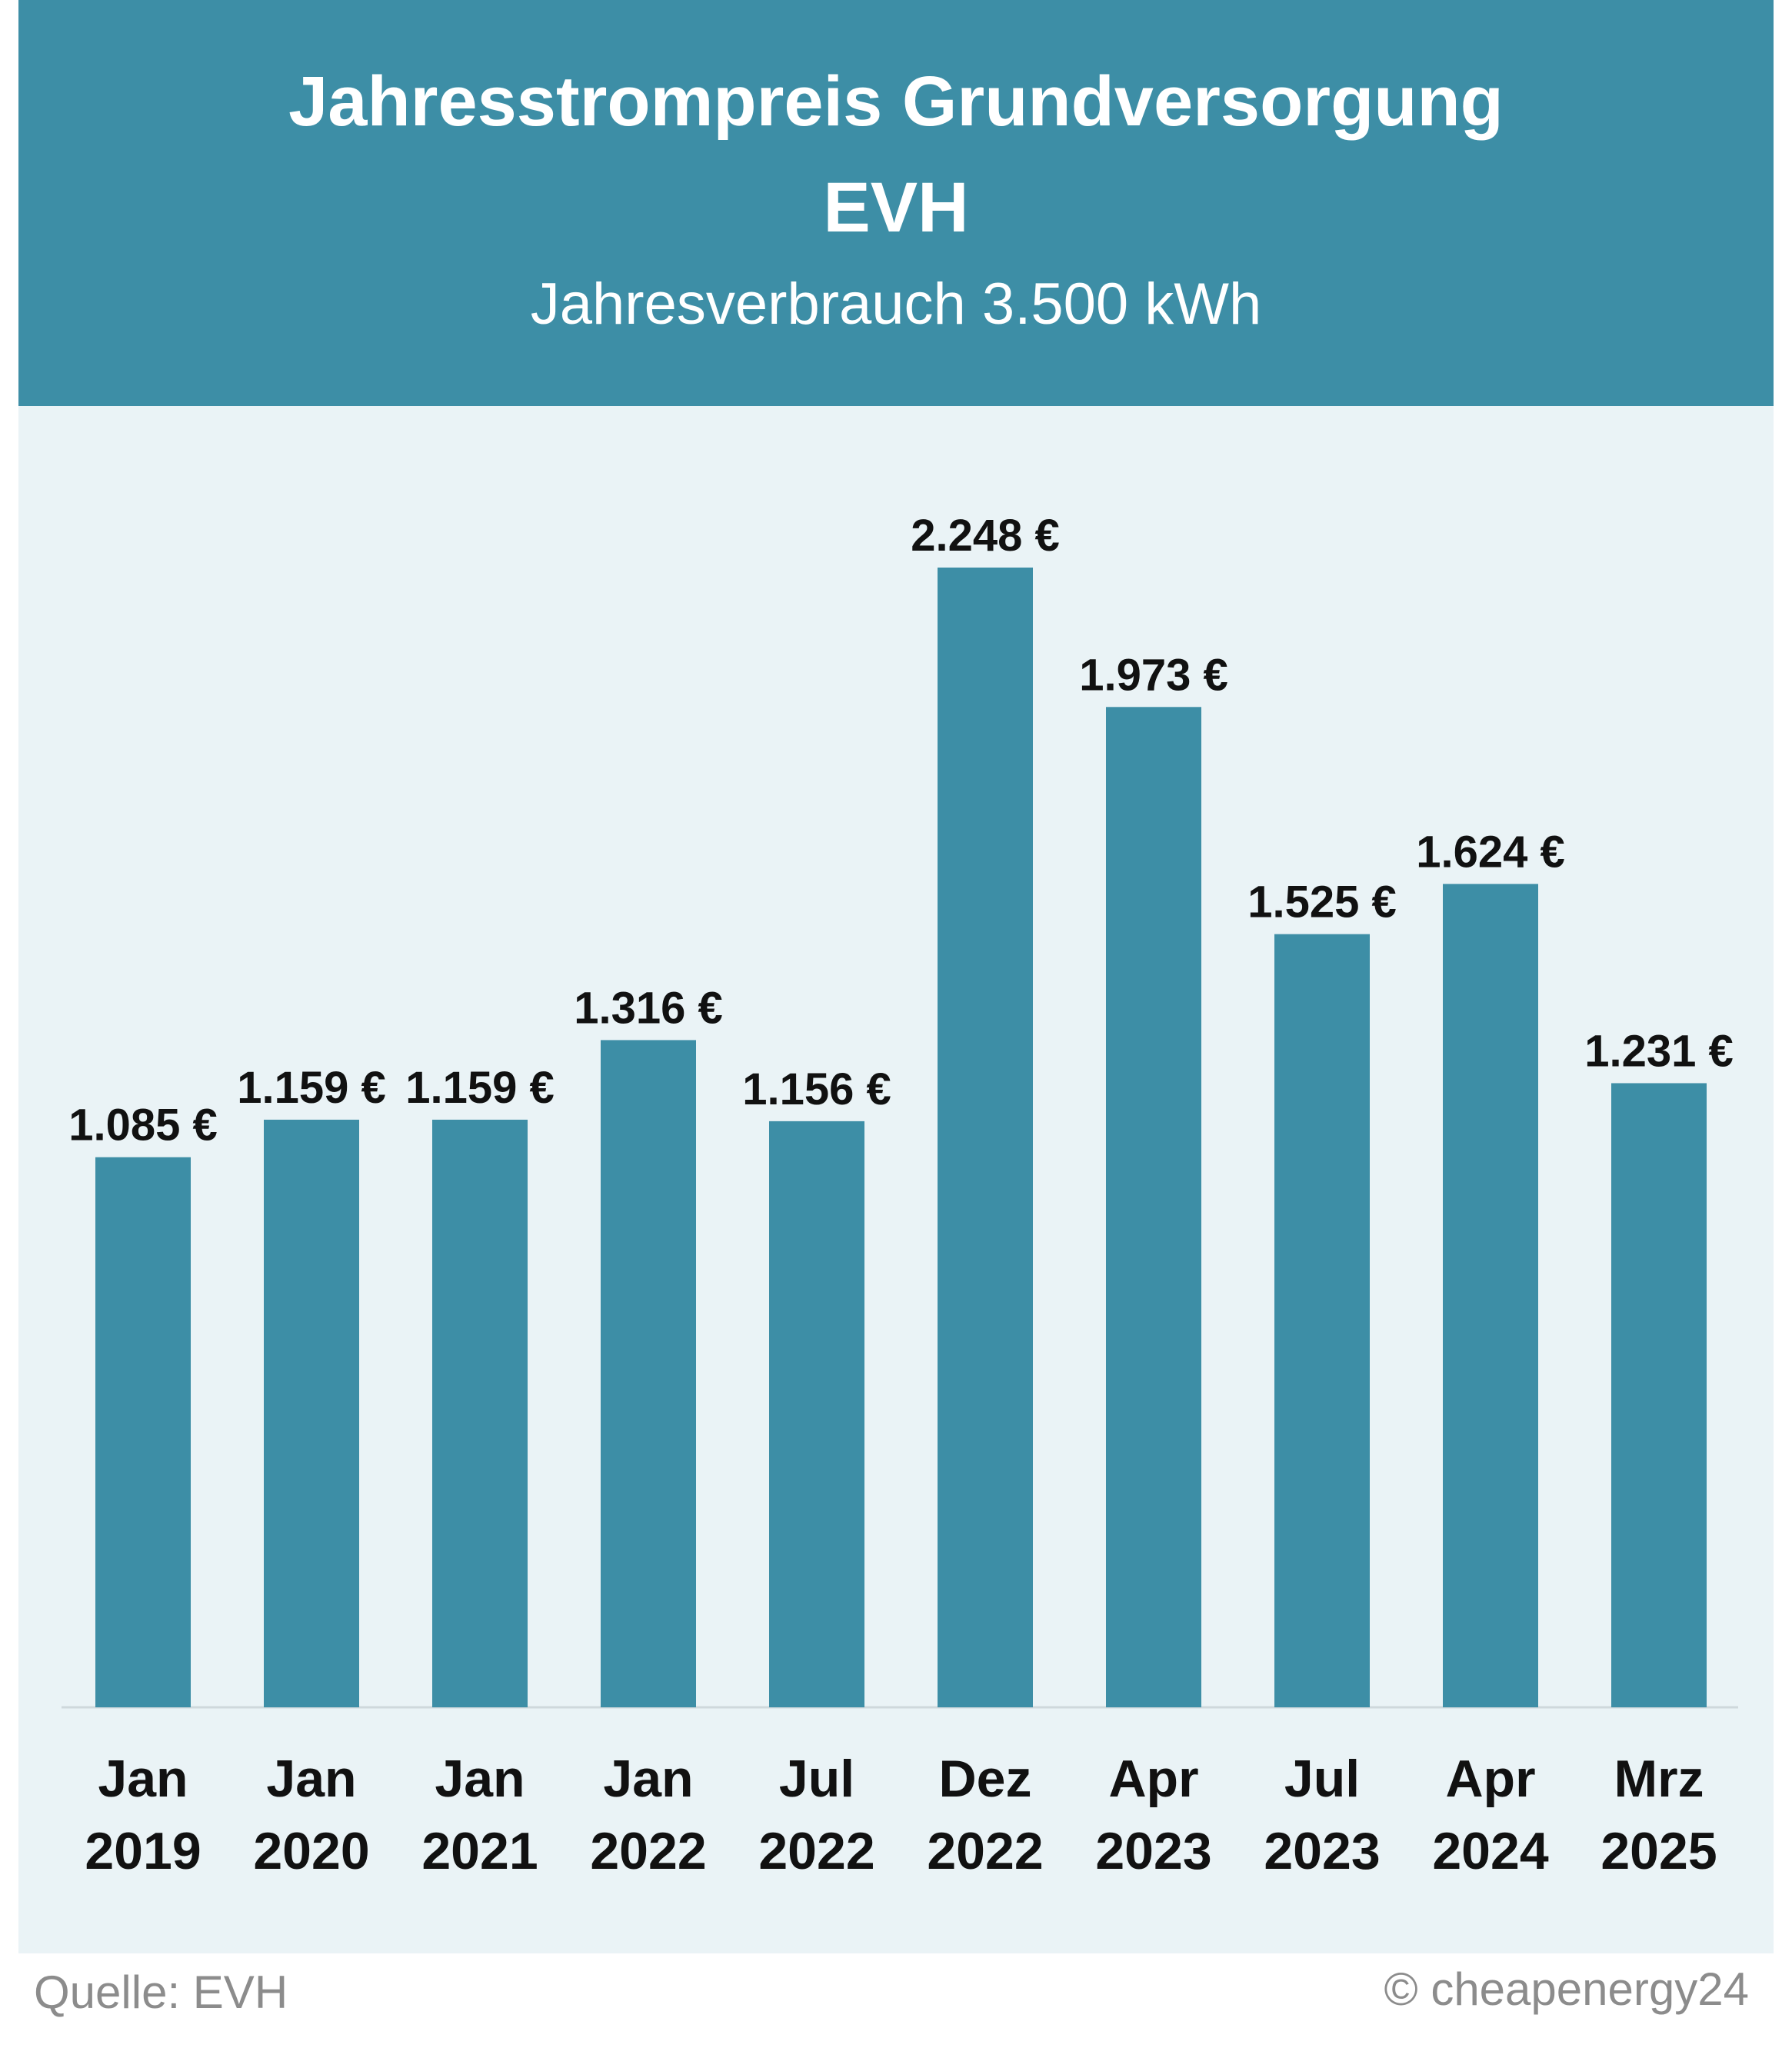 The width and height of the screenshot is (1792, 2068). Describe the element at coordinates (161, 1992) in the screenshot. I see `source-note: Quelle: EVH` at that location.